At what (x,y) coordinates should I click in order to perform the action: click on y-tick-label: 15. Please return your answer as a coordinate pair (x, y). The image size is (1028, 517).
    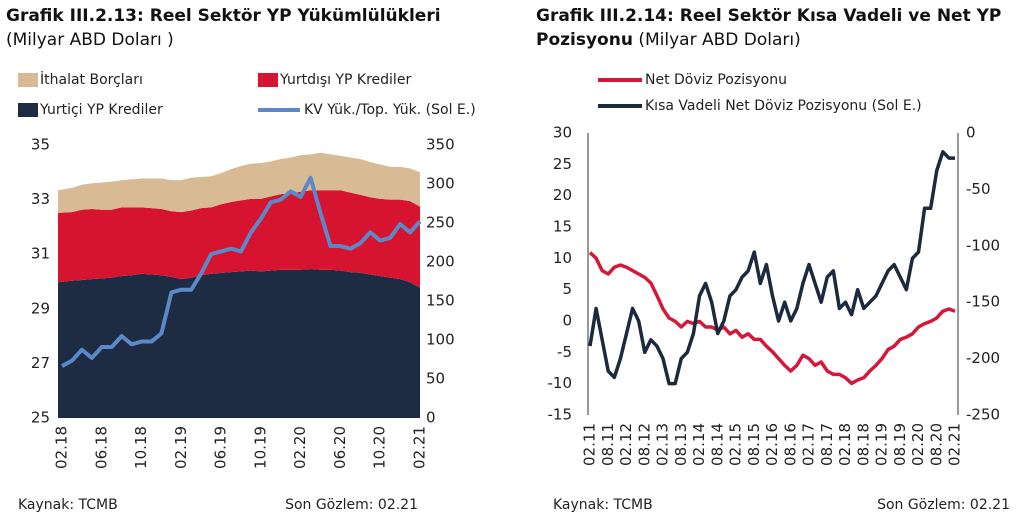
    Looking at the image, I should click on (562, 227).